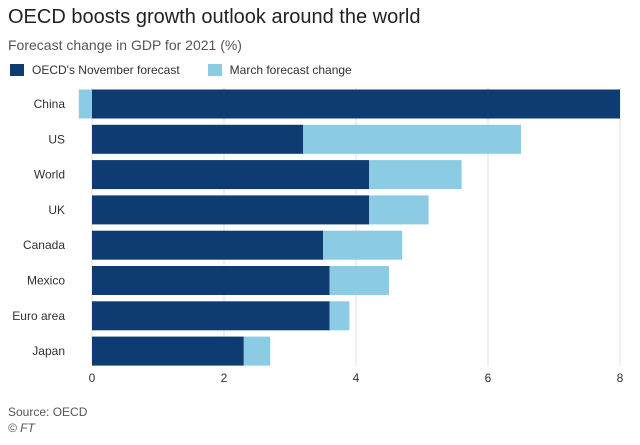 This screenshot has width=640, height=445. I want to click on category-label-5: Mexico, so click(46, 281).